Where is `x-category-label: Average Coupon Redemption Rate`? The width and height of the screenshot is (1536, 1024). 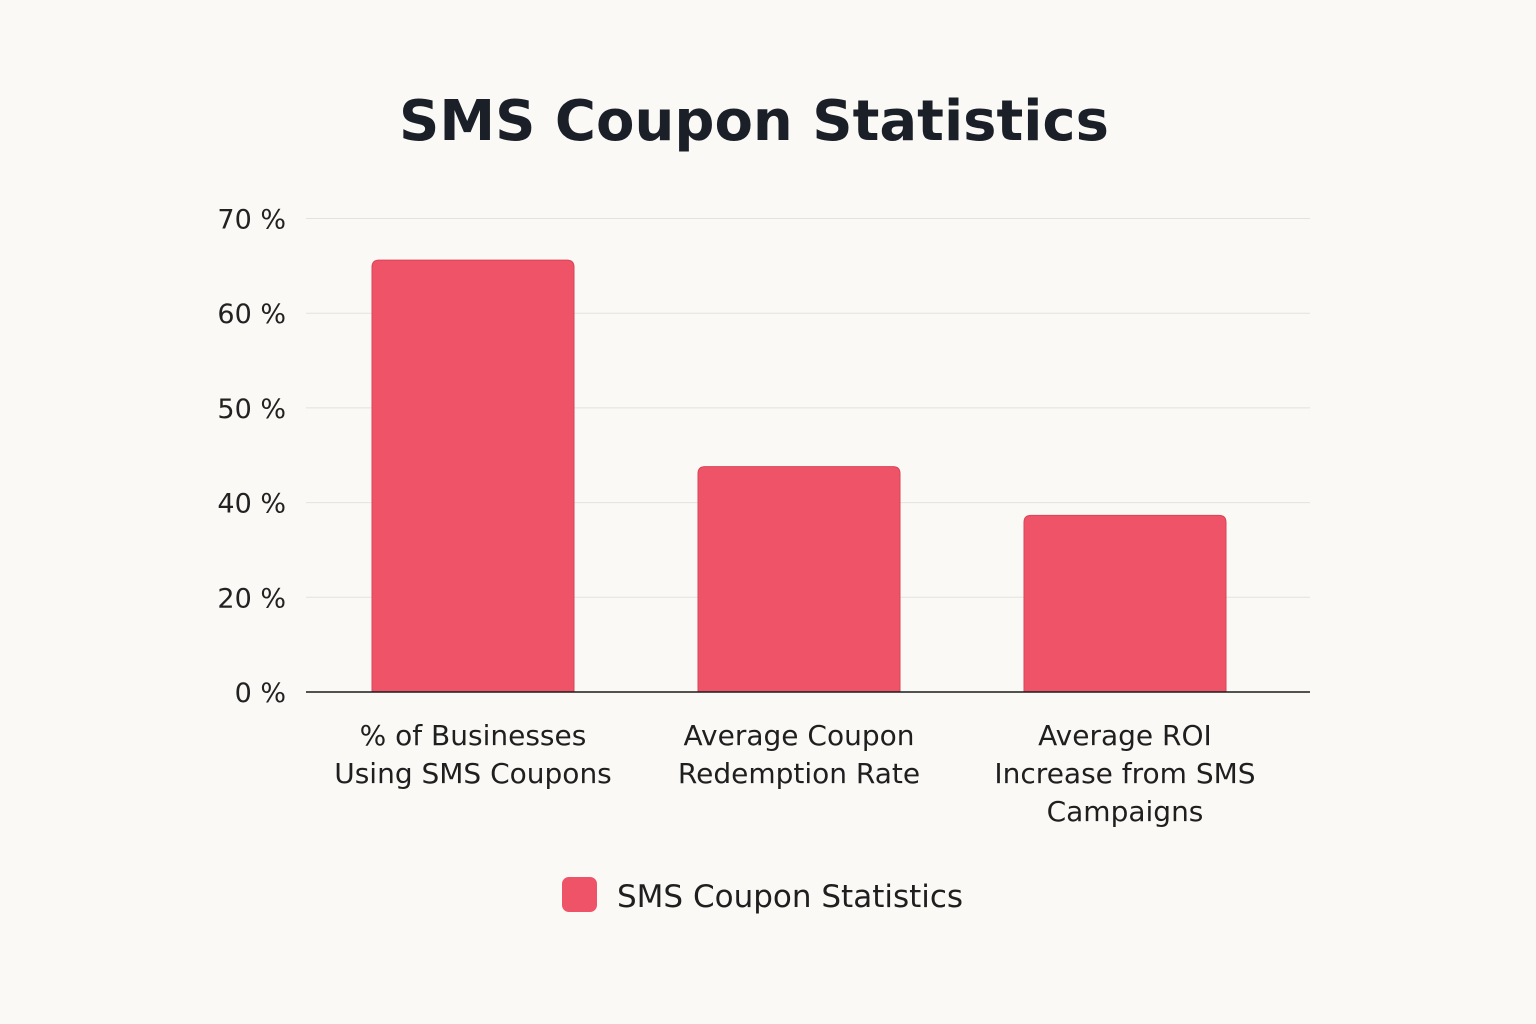 x-category-label: Average Coupon Redemption Rate is located at coordinates (799, 754).